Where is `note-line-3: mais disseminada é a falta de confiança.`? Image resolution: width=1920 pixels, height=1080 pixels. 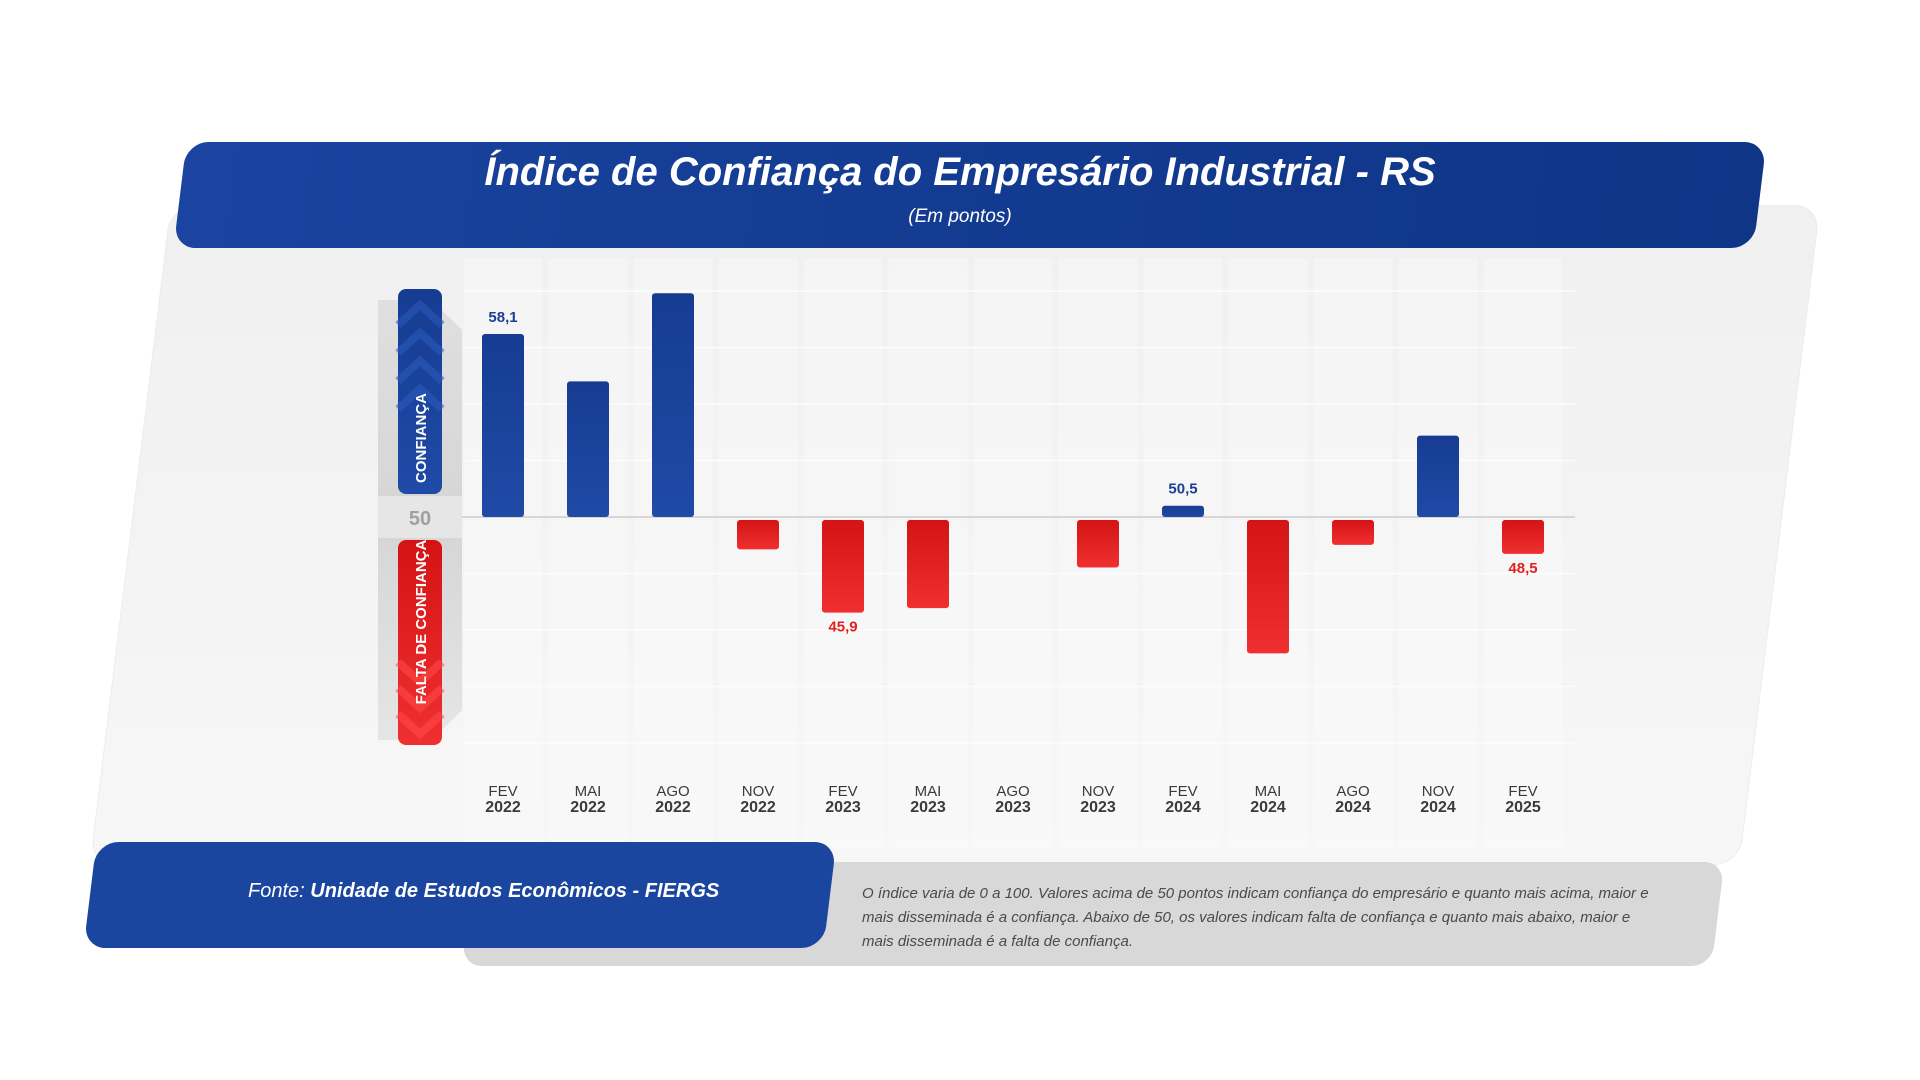 note-line-3: mais disseminada é a falta de confiança. is located at coordinates (997, 941).